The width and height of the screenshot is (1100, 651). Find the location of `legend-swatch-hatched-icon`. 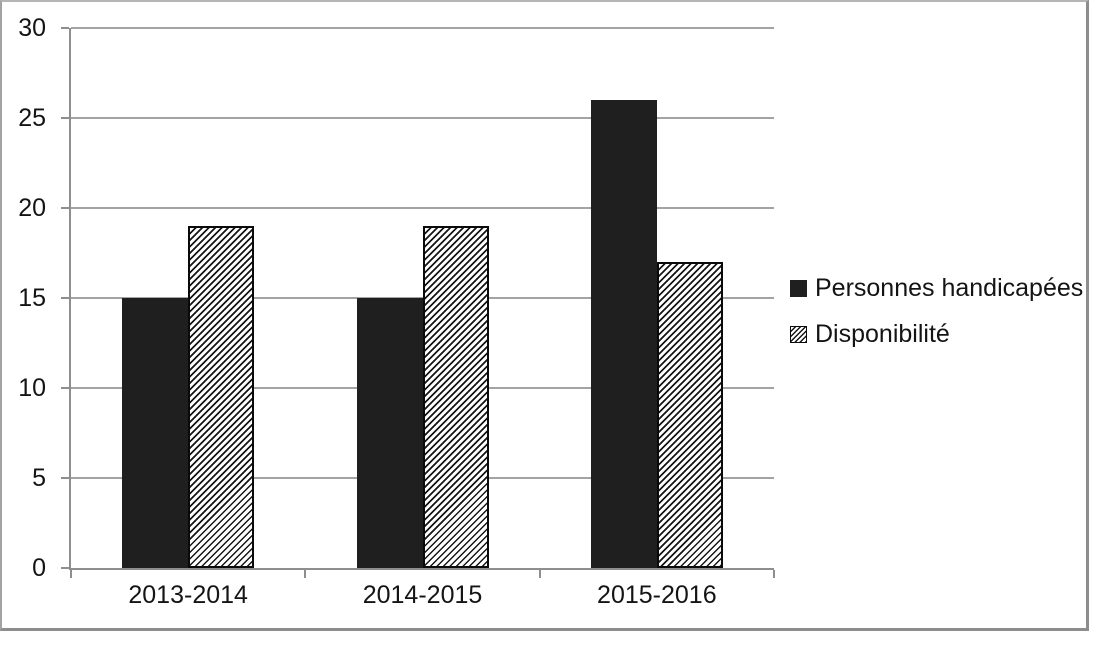

legend-swatch-hatched-icon is located at coordinates (798, 334).